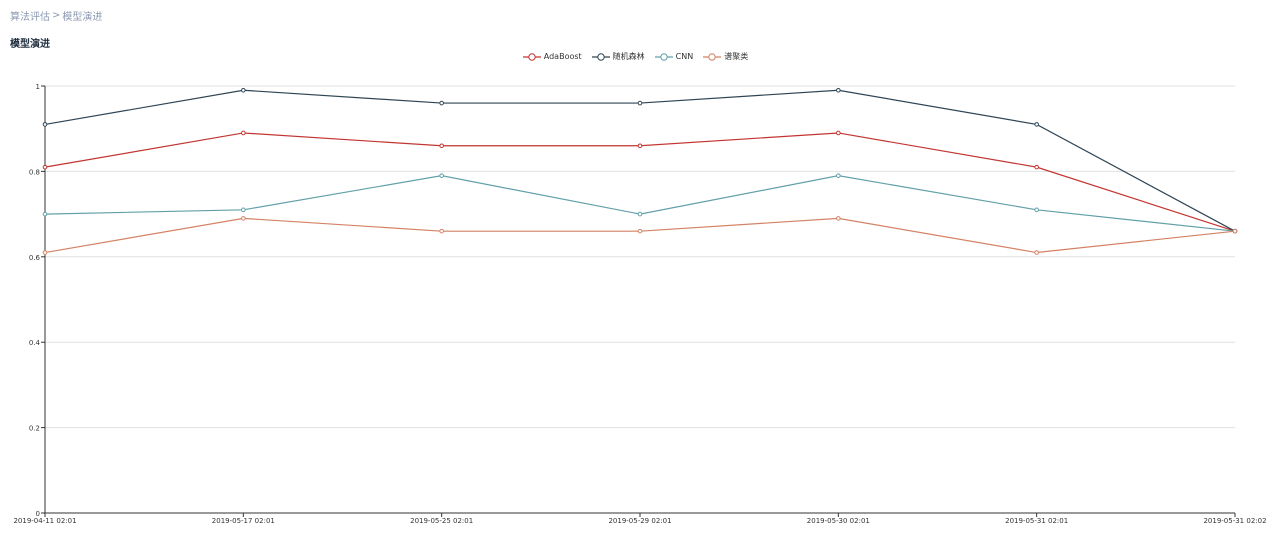 The image size is (1271, 547). What do you see at coordinates (44, 521) in the screenshot?
I see `x-tick-label: 2019-04-11 02:01` at bounding box center [44, 521].